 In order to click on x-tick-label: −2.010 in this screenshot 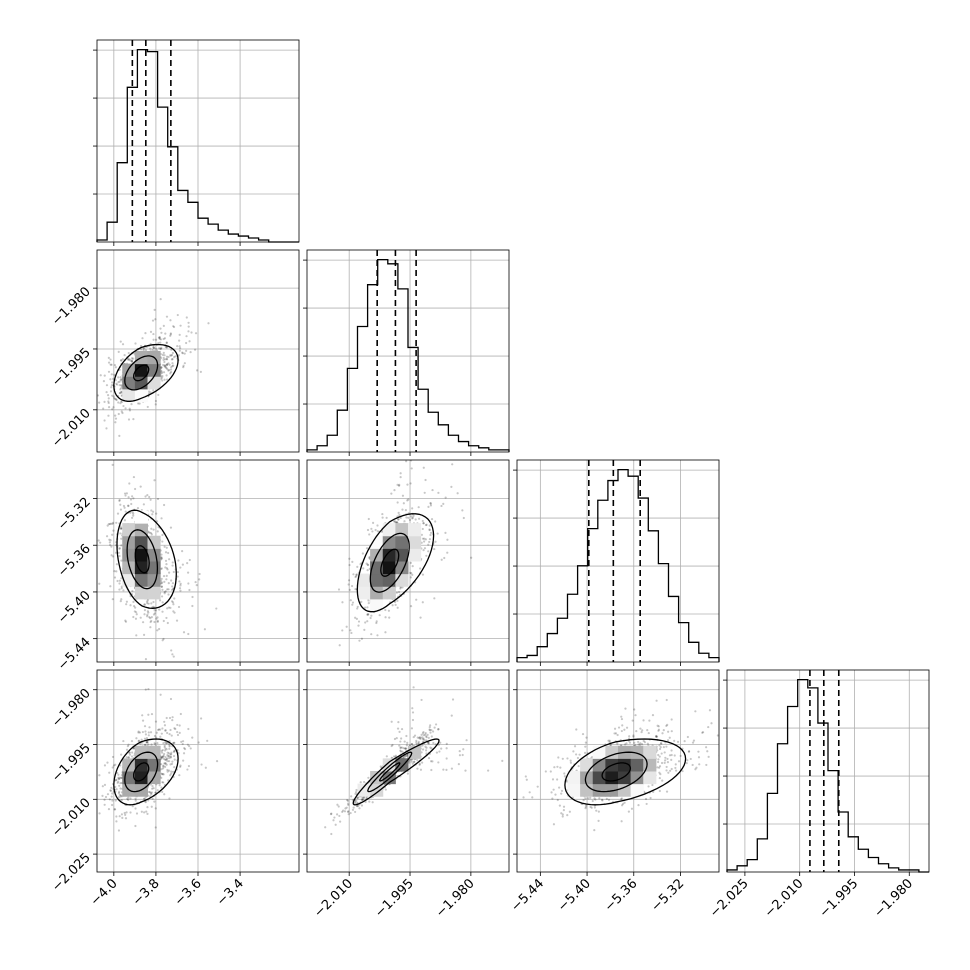, I will do `click(784, 898)`.